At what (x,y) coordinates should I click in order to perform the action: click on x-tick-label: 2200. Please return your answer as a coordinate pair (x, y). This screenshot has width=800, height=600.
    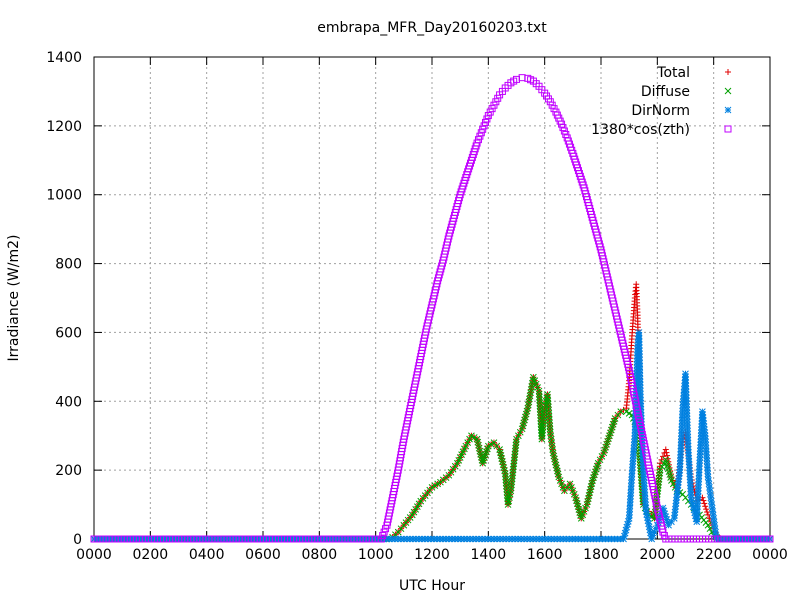
    Looking at the image, I should click on (714, 555).